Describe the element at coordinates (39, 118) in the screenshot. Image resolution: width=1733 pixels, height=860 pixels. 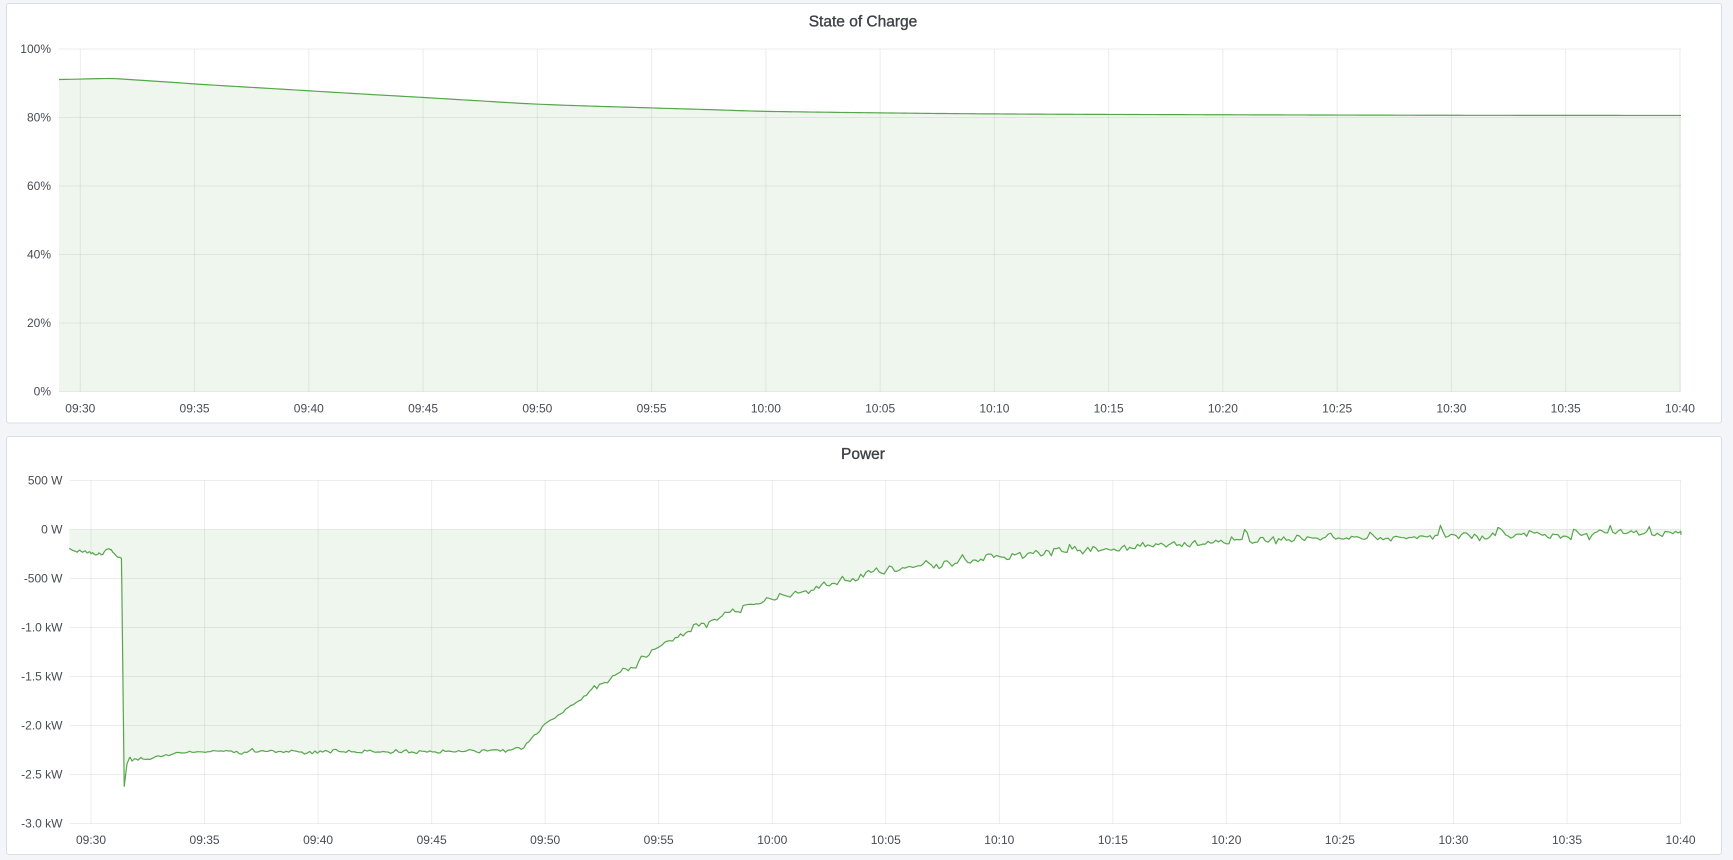
I see `svg-text: 80%` at that location.